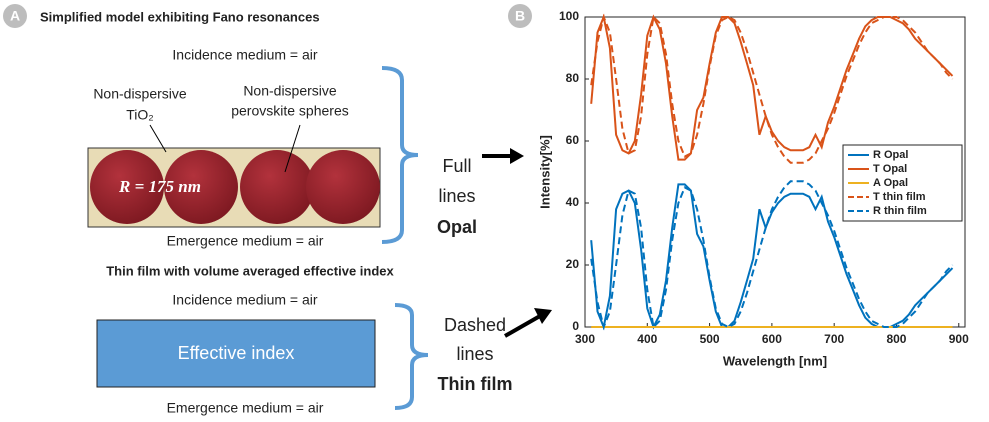  Describe the element at coordinates (475, 325) in the screenshot. I see `note: Dashed` at that location.